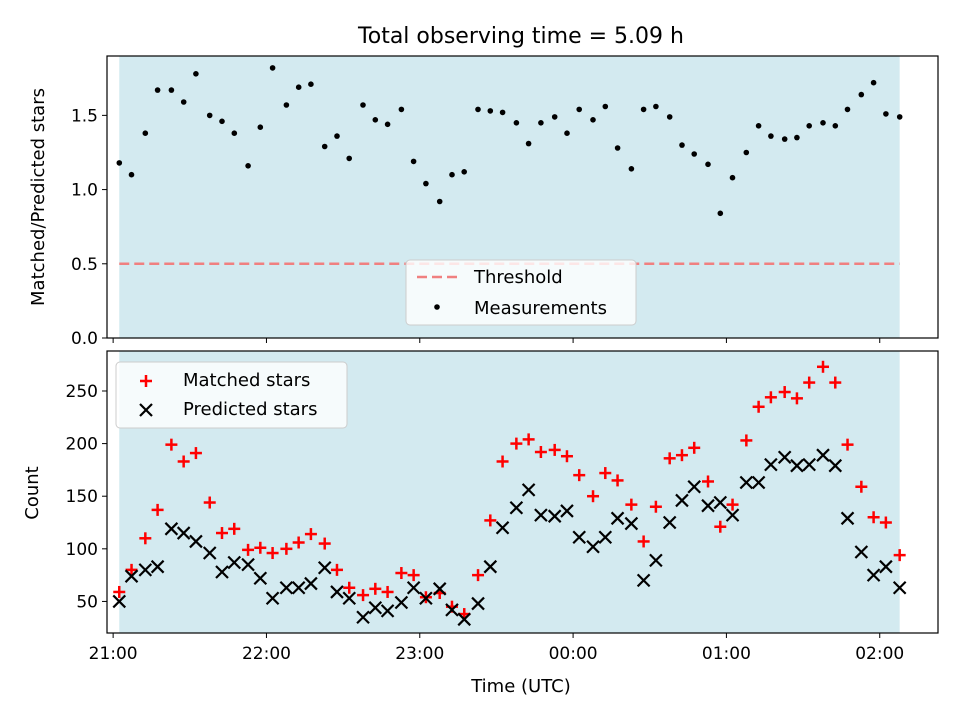 The height and width of the screenshot is (720, 960). Describe the element at coordinates (113, 654) in the screenshot. I see `x-tick-label: 21:00` at that location.